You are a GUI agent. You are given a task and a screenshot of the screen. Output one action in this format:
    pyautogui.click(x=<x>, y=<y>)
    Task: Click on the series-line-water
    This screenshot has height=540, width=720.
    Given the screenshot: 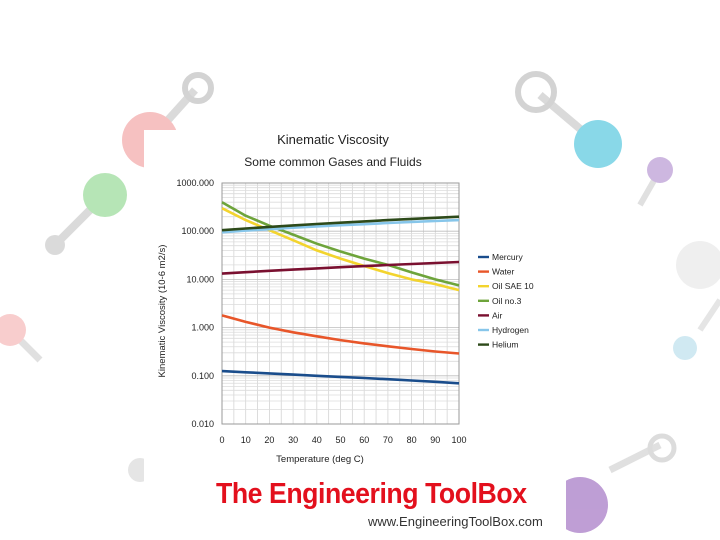 What is the action you would take?
    pyautogui.click(x=340, y=334)
    